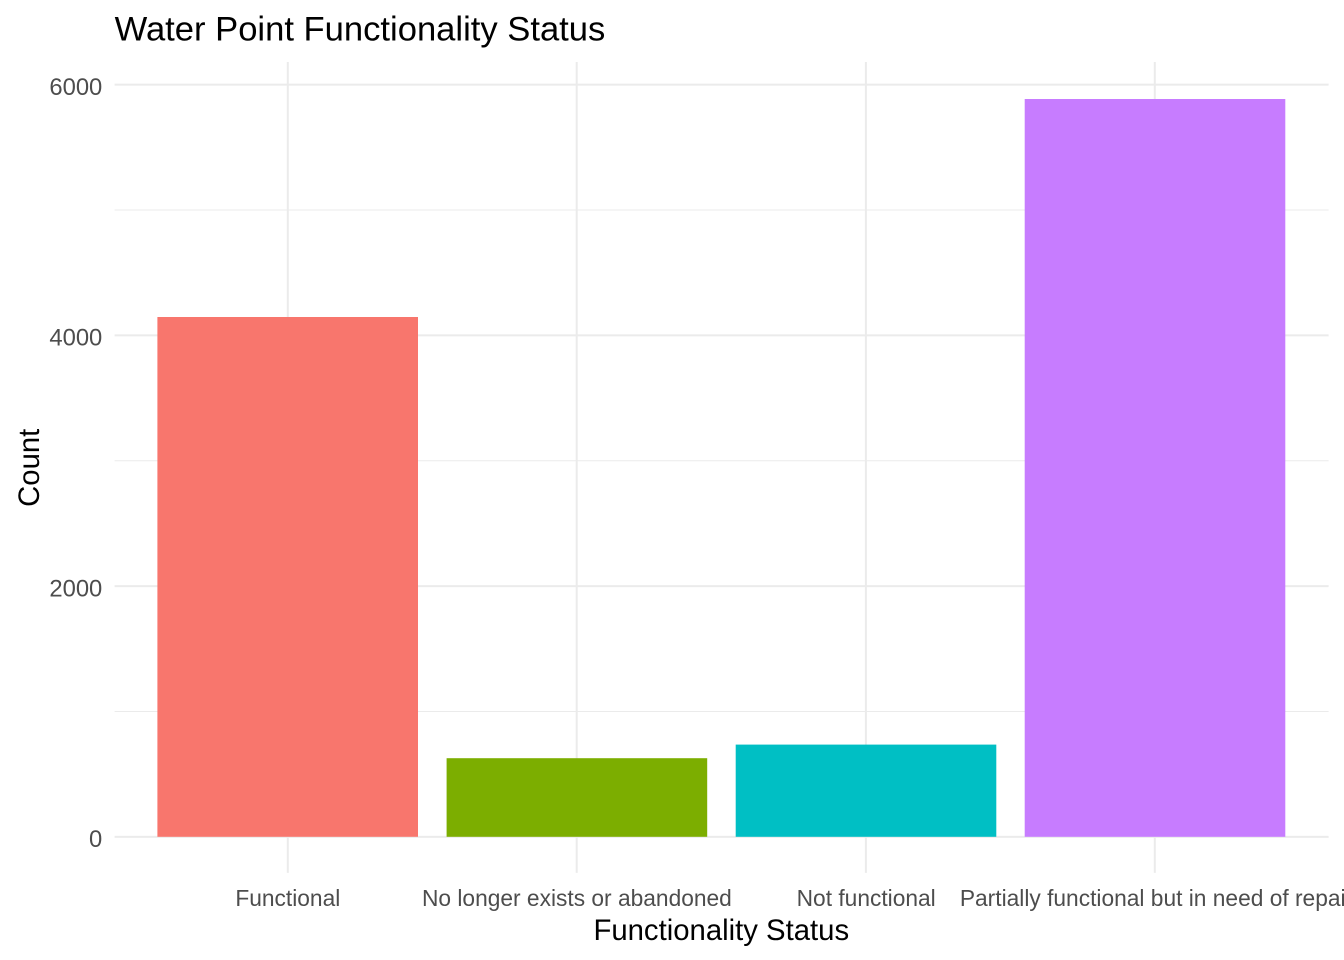 The image size is (1344, 960). Describe the element at coordinates (721, 930) in the screenshot. I see `svg-text: Functionality Status` at that location.